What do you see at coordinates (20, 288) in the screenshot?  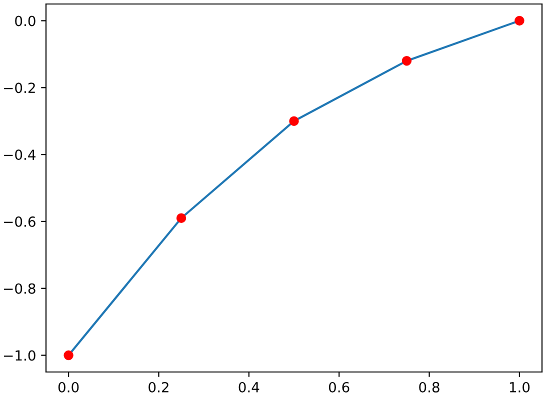 I see `y-tick-label: −0.8` at bounding box center [20, 288].